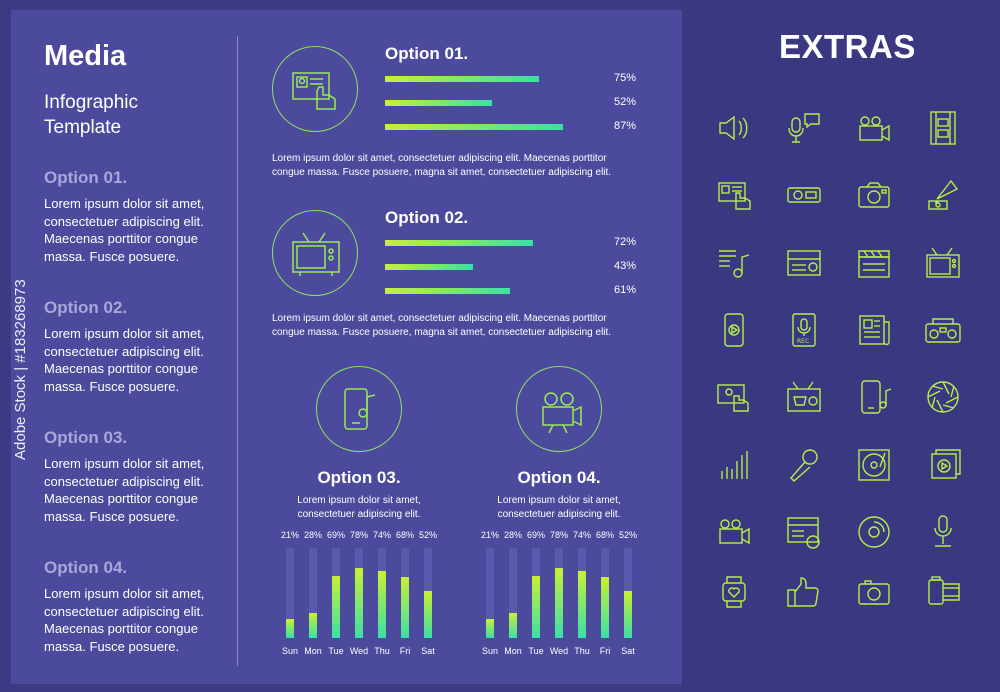  What do you see at coordinates (513, 651) in the screenshot?
I see `bar-category-label: Mon` at bounding box center [513, 651].